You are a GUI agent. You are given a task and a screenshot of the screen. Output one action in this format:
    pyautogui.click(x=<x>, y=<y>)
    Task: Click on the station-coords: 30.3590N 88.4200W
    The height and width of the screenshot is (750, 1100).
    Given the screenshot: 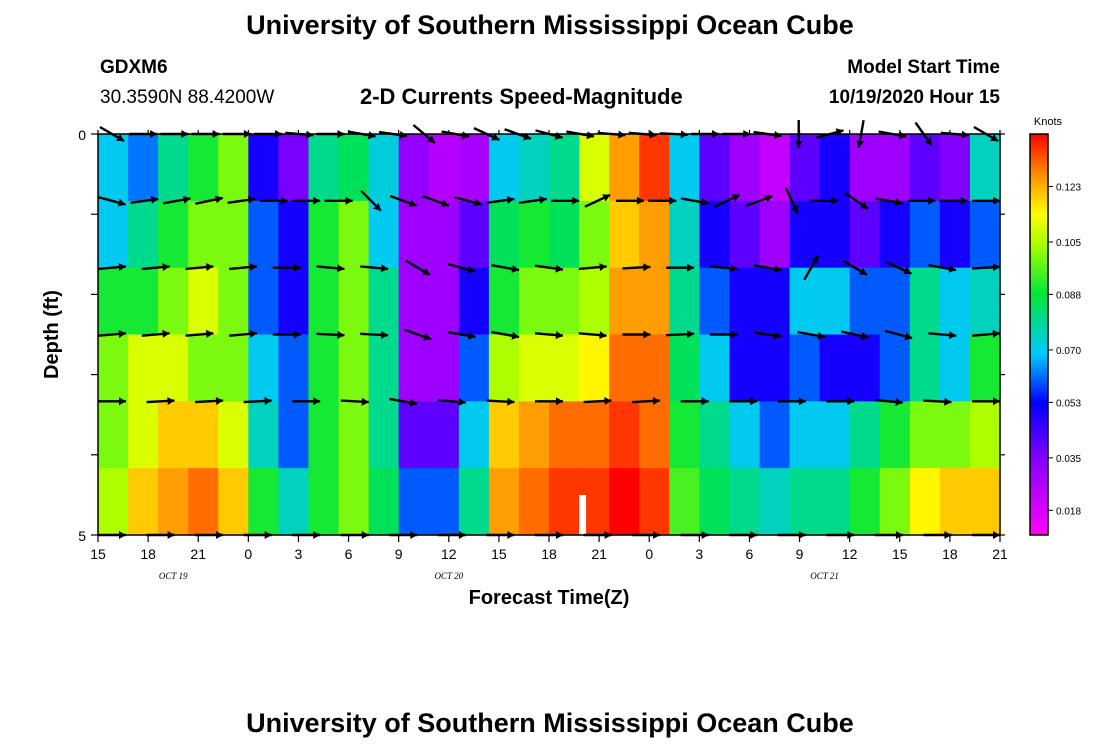 What is the action you would take?
    pyautogui.click(x=187, y=97)
    